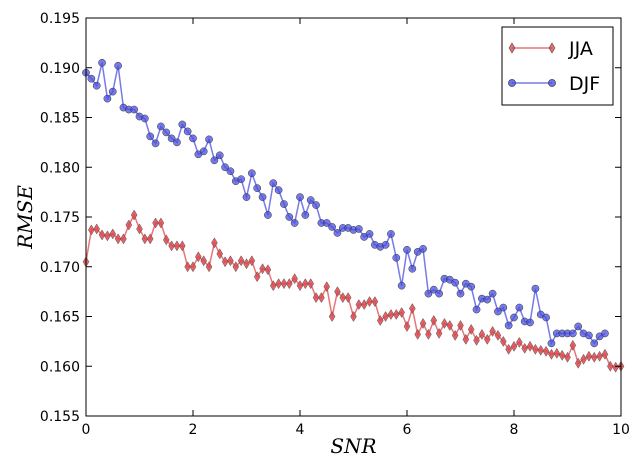 The height and width of the screenshot is (458, 641). What do you see at coordinates (60, 119) in the screenshot?
I see `y-tick-label: 0.185` at bounding box center [60, 119].